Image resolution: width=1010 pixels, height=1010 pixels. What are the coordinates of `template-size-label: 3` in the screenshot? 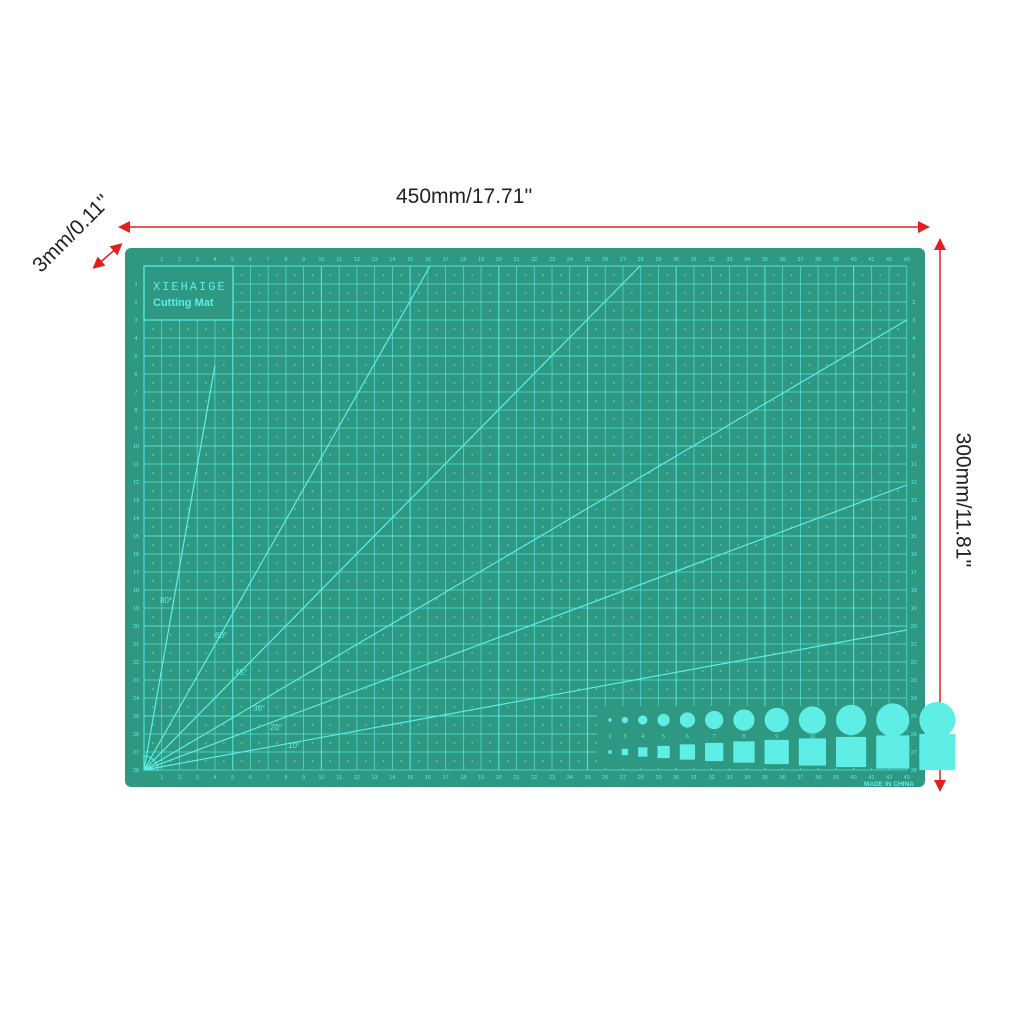 It's located at (624, 737).